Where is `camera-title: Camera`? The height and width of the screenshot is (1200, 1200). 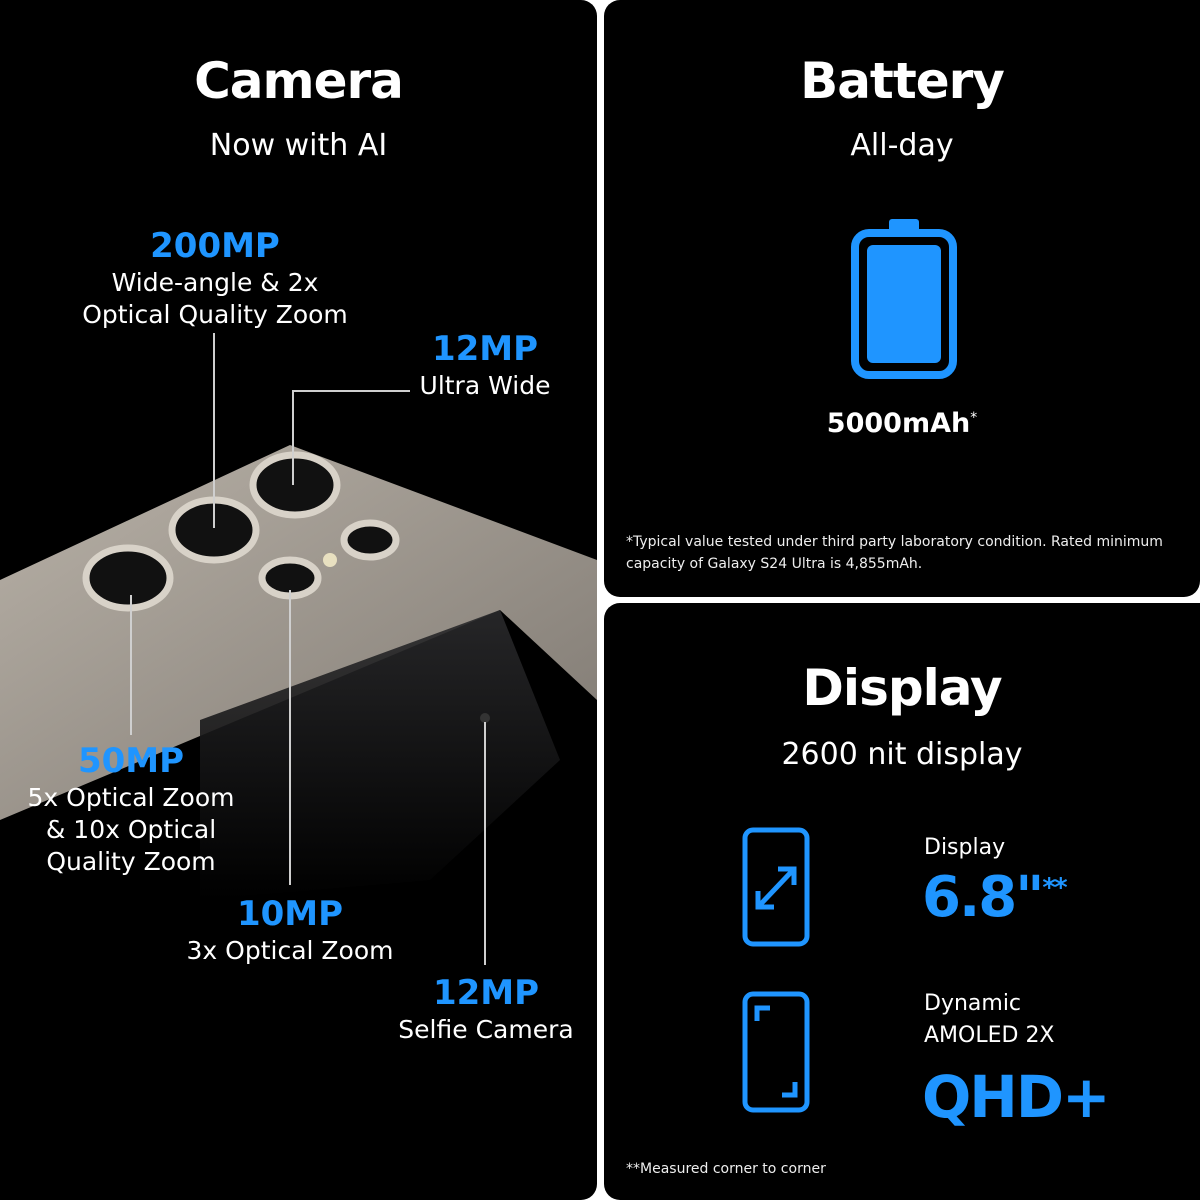 camera-title: Camera is located at coordinates (299, 81).